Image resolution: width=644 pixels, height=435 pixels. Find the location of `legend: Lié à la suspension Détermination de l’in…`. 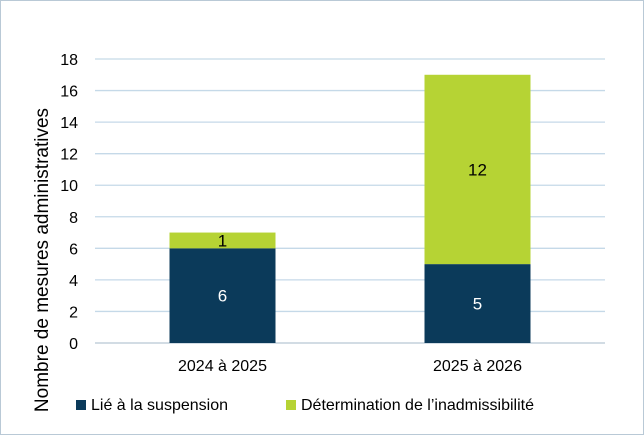

legend: Lié à la suspension Détermination de l’in… is located at coordinates (305, 405).